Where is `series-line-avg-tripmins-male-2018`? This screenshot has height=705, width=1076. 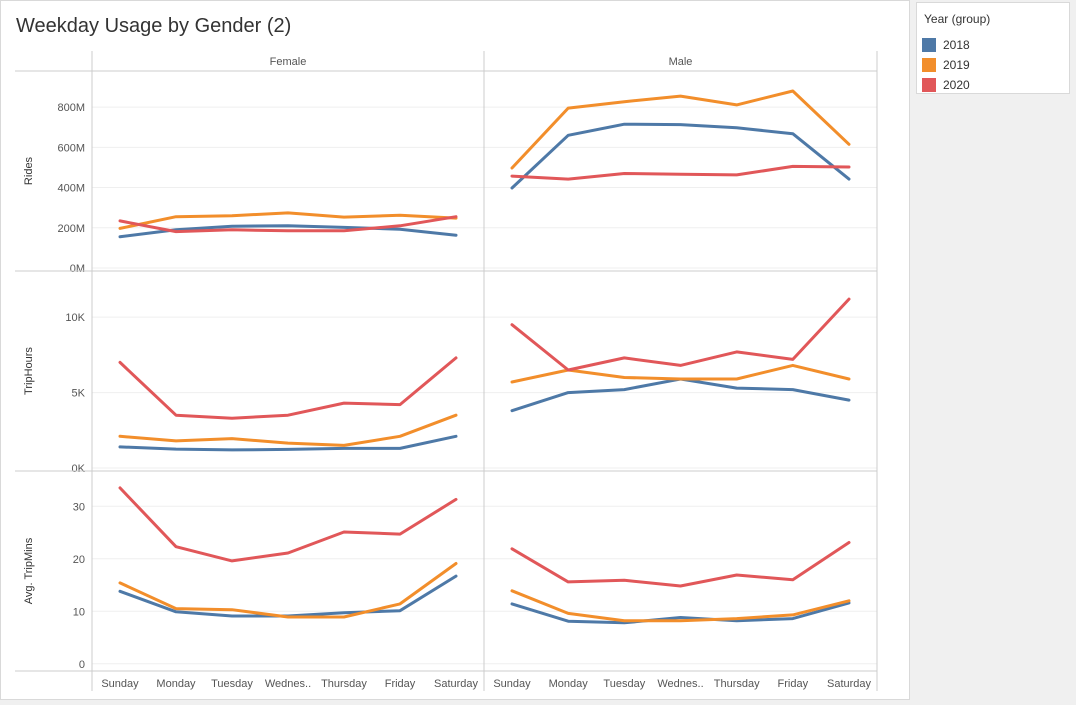 series-line-avg-tripmins-male-2018 is located at coordinates (680, 613).